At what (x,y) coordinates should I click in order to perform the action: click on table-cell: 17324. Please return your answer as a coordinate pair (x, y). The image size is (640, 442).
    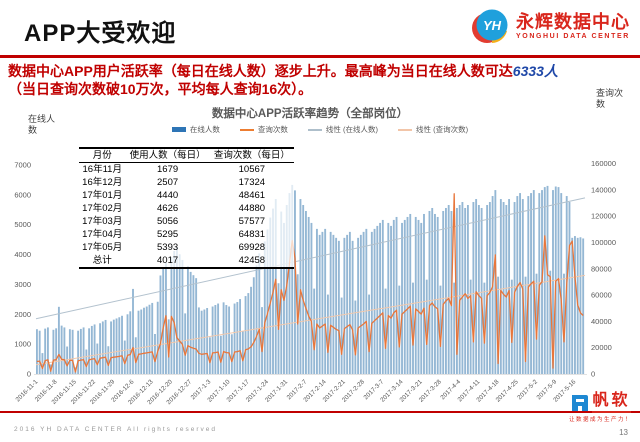
    Looking at the image, I should click on (252, 182).